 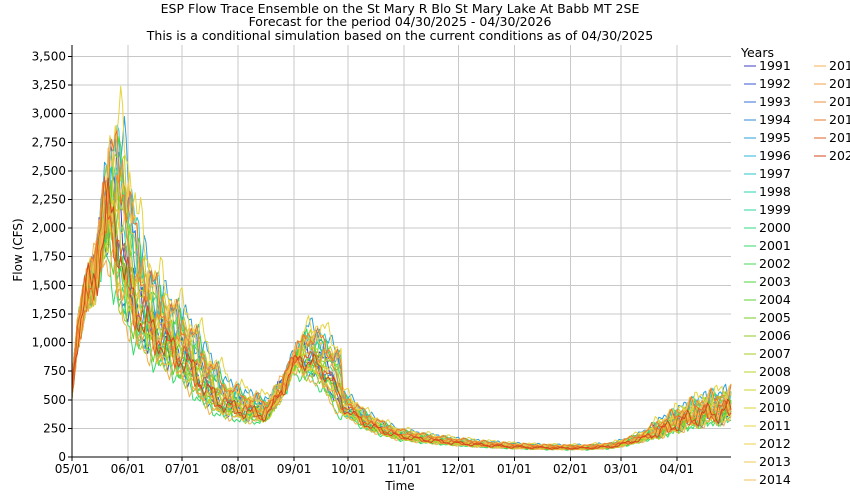 What do you see at coordinates (767, 317) in the screenshot?
I see `legend-item-2005: 2005` at bounding box center [767, 317].